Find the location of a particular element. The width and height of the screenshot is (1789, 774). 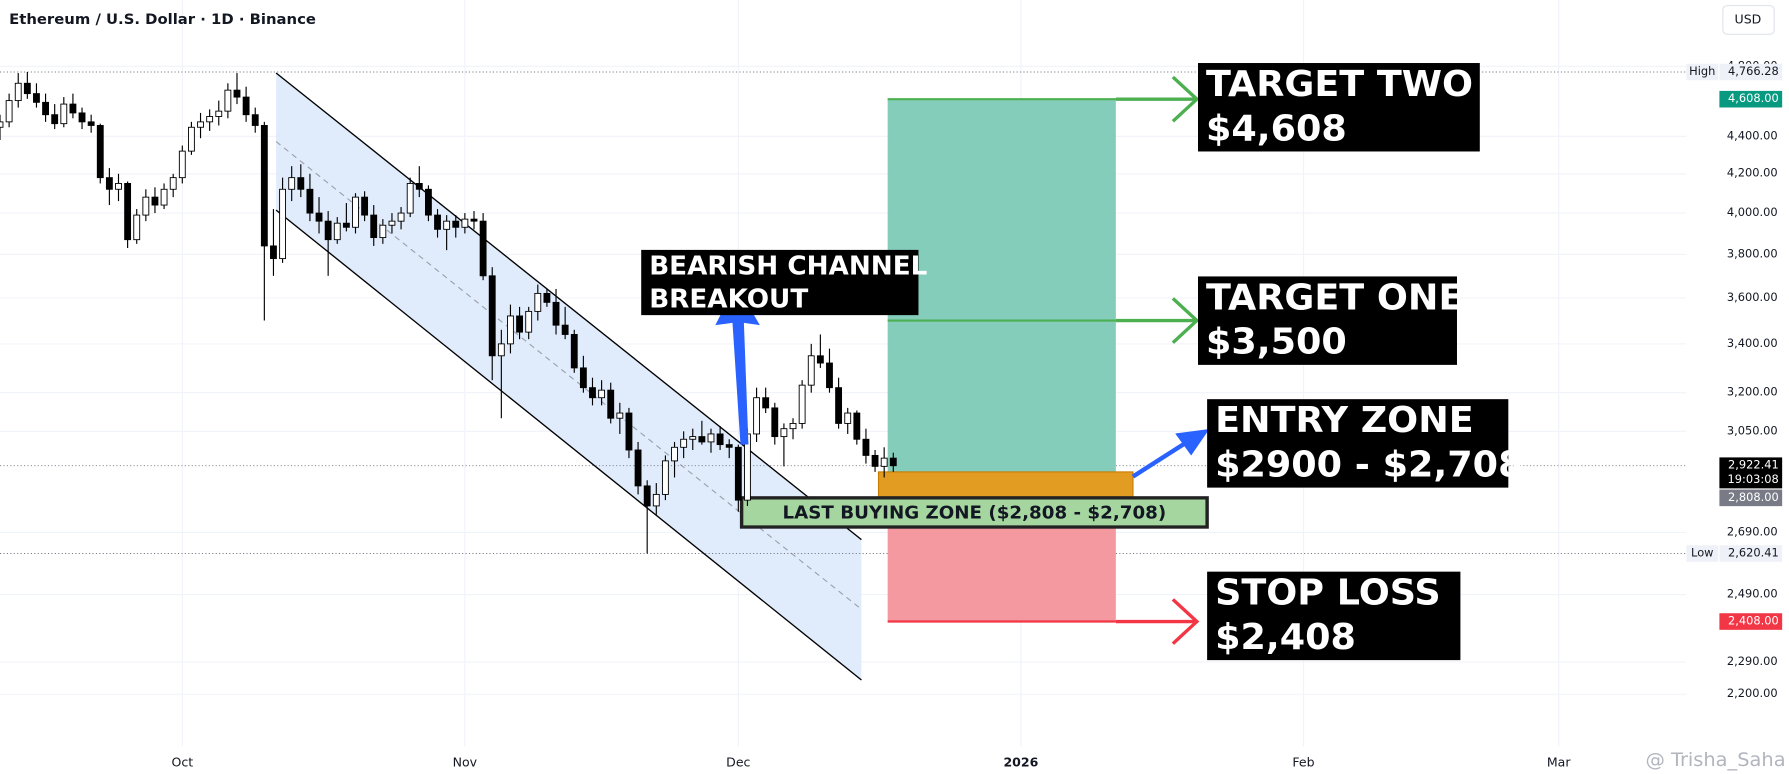

currency-label: USD is located at coordinates (1748, 20).